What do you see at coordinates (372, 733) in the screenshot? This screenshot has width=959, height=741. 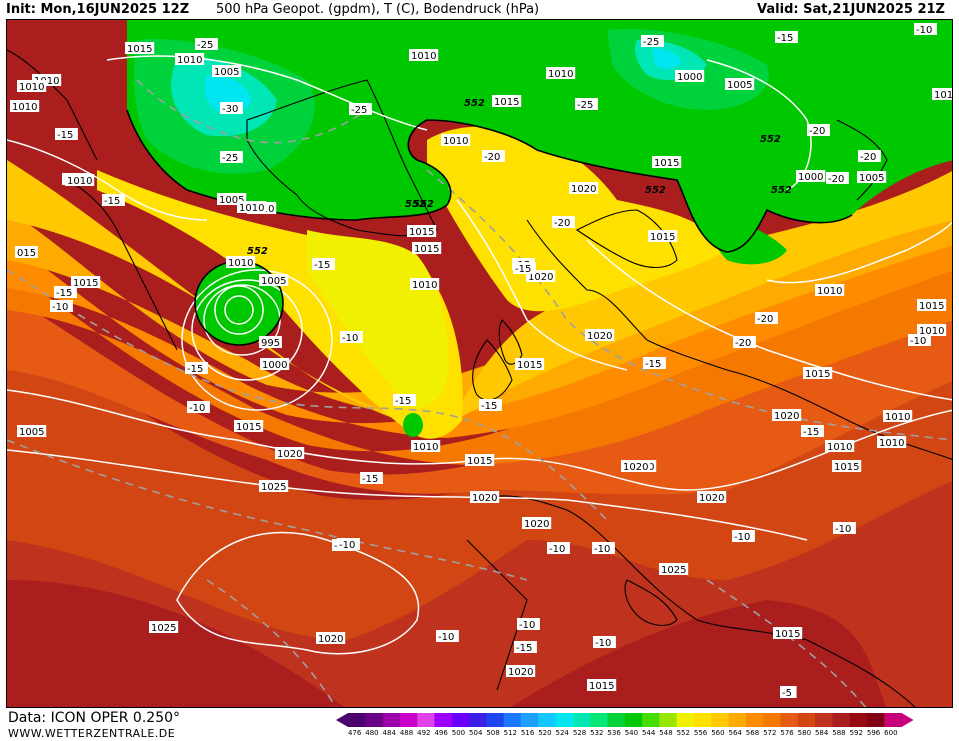 I see `legend-level-label: 480` at bounding box center [372, 733].